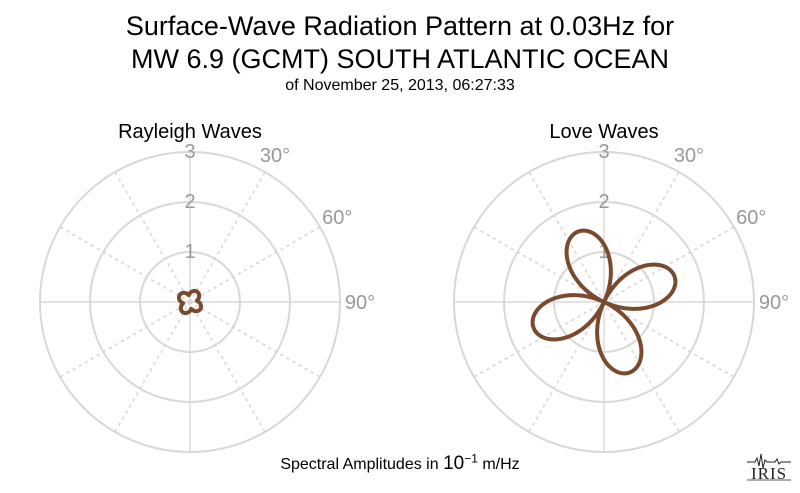 The height and width of the screenshot is (493, 800). Describe the element at coordinates (769, 461) in the screenshot. I see `seismogram-icon` at that location.